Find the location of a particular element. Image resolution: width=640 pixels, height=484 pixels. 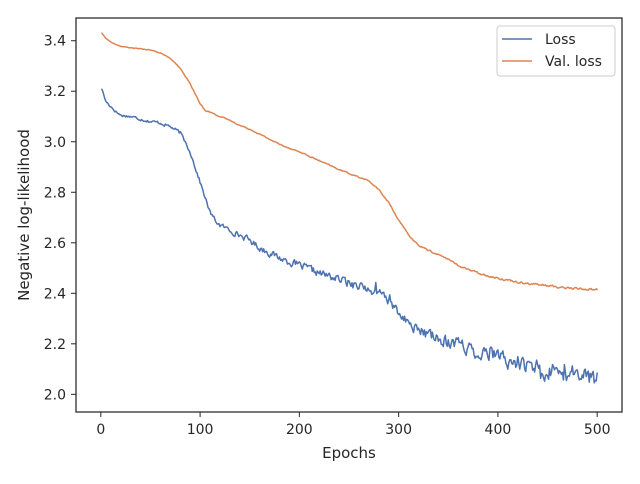

y-tick-label: 2.6 is located at coordinates (55, 244).